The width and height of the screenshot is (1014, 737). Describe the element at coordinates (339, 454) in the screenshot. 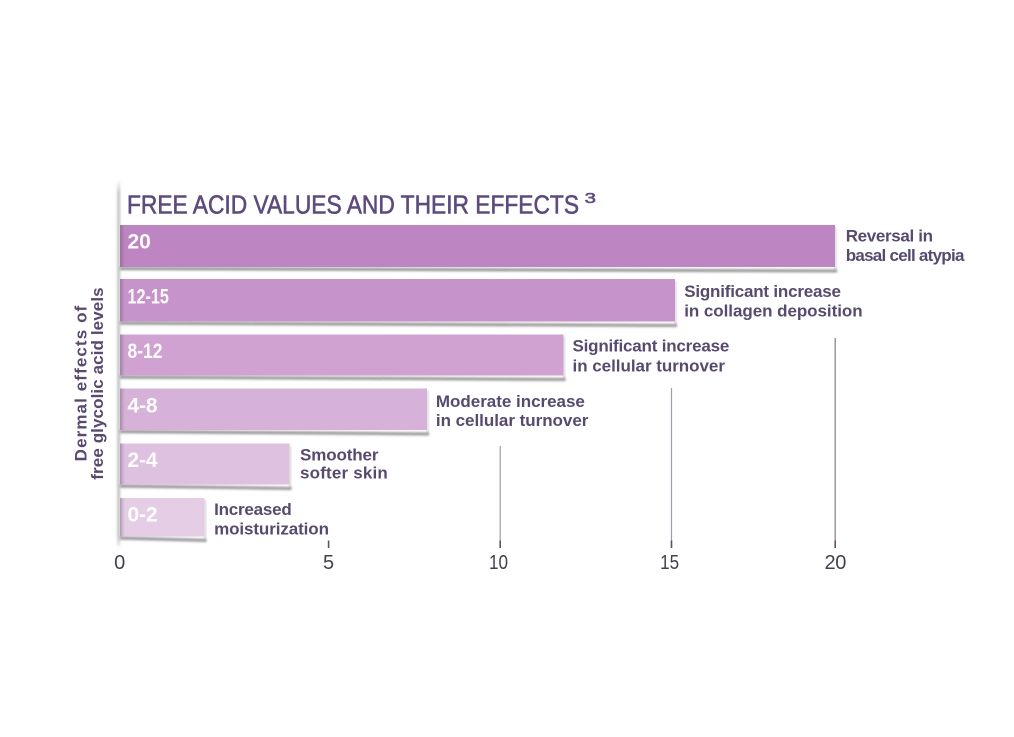

I see `svg-text: Smoother` at that location.